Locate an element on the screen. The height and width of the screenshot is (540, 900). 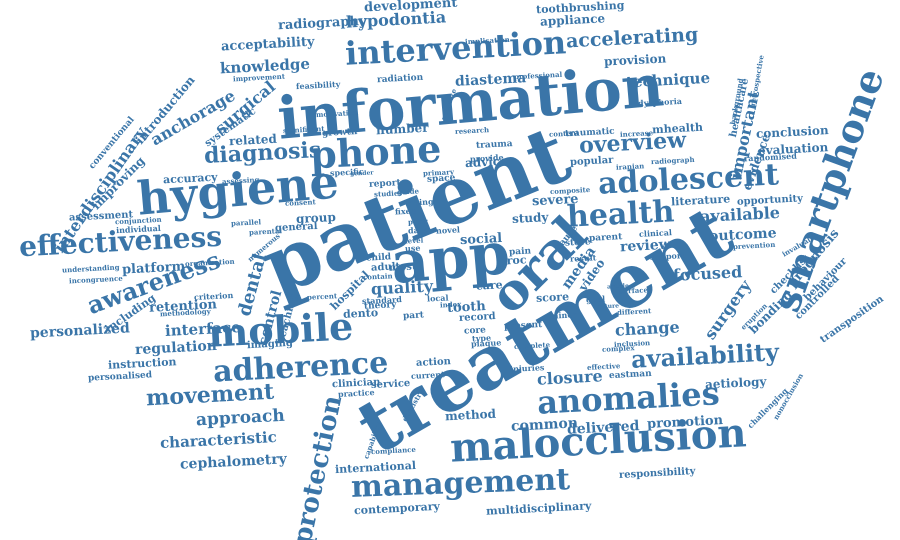
word-143: content is located at coordinates (564, 133).